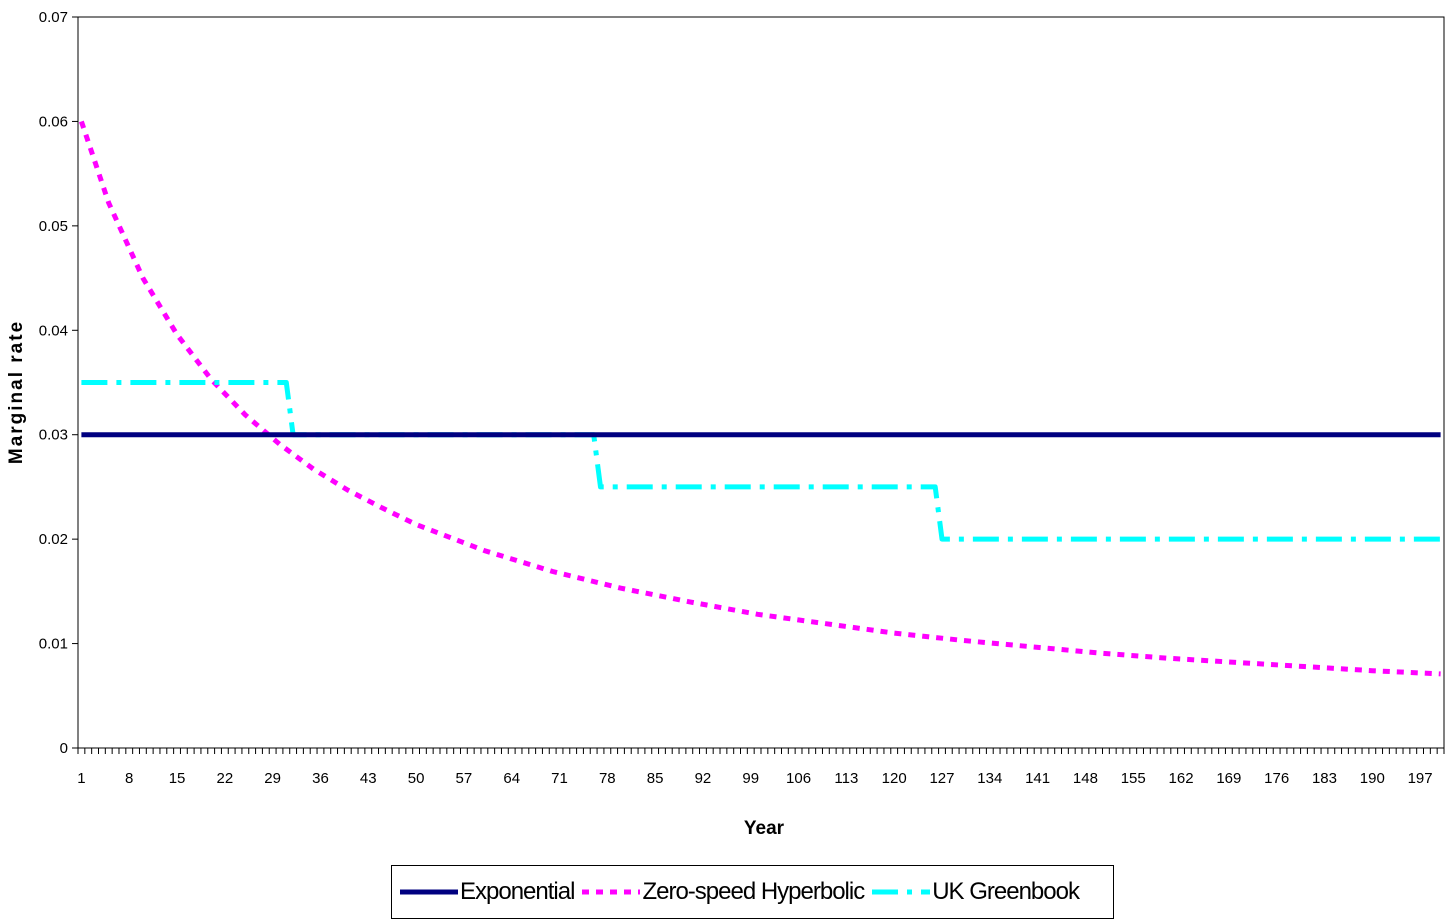 The image size is (1455, 922). I want to click on x-tick-label: 120, so click(894, 778).